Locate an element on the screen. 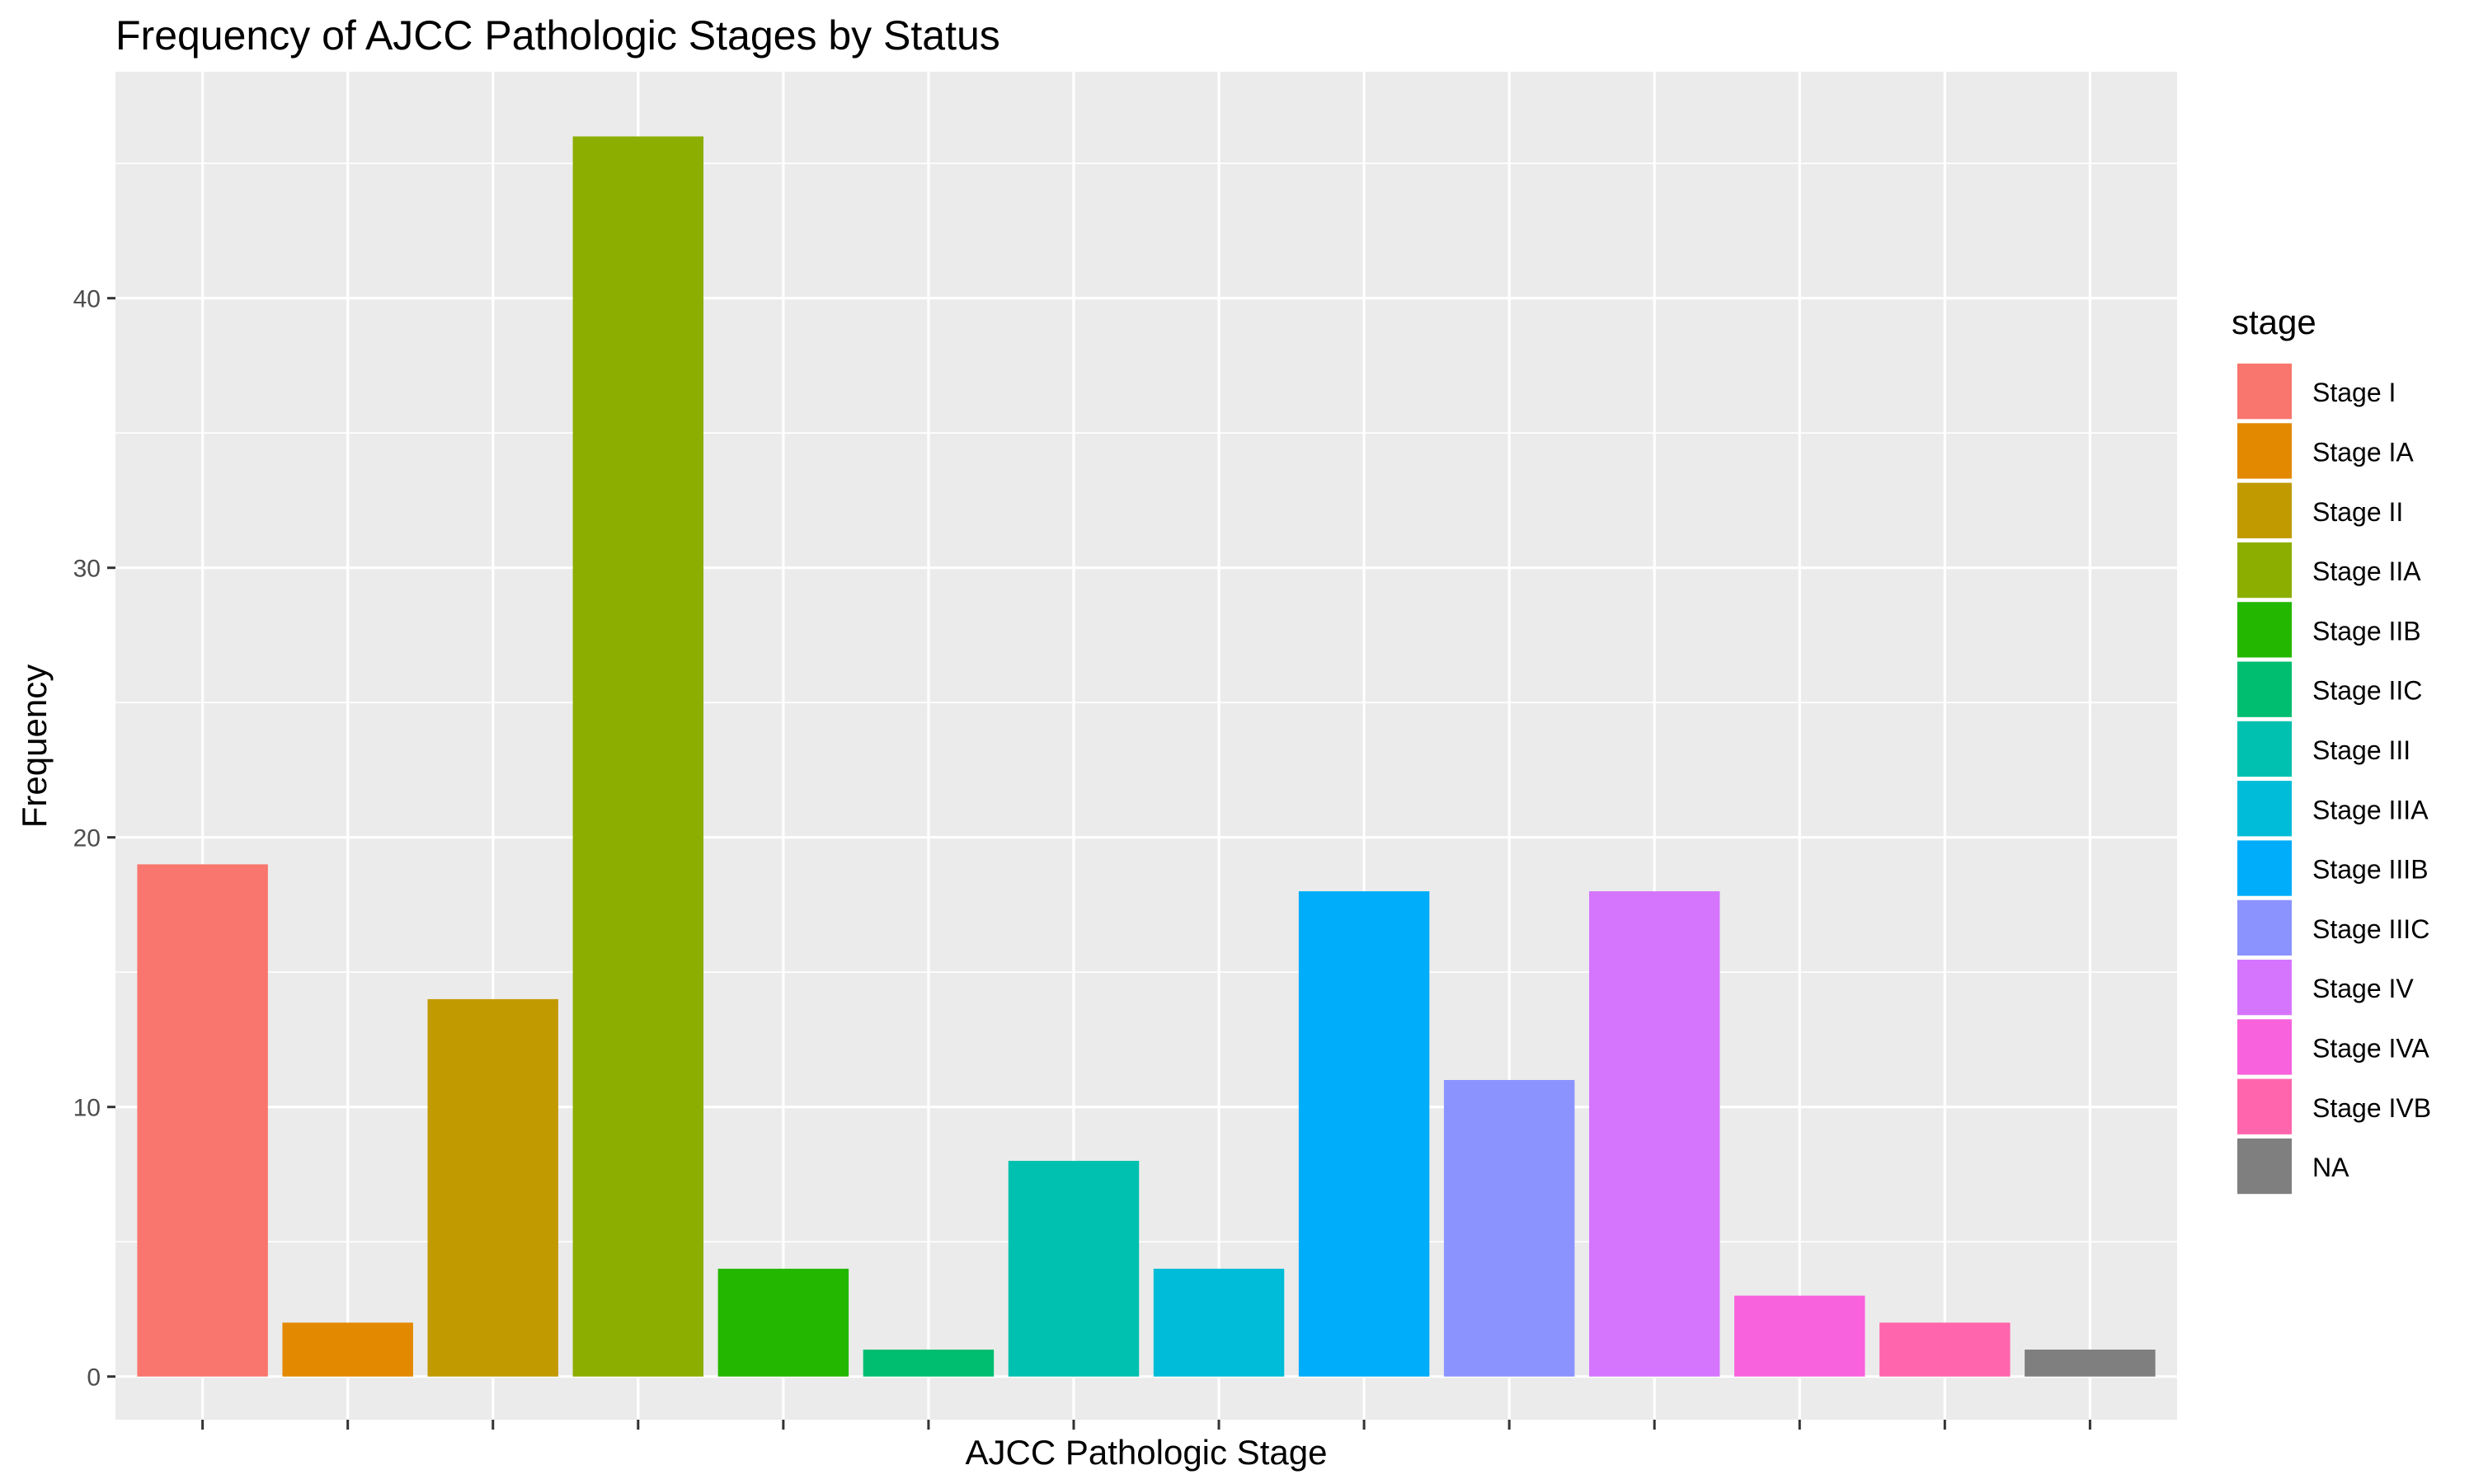  bar-stage-iib is located at coordinates (783, 1322).